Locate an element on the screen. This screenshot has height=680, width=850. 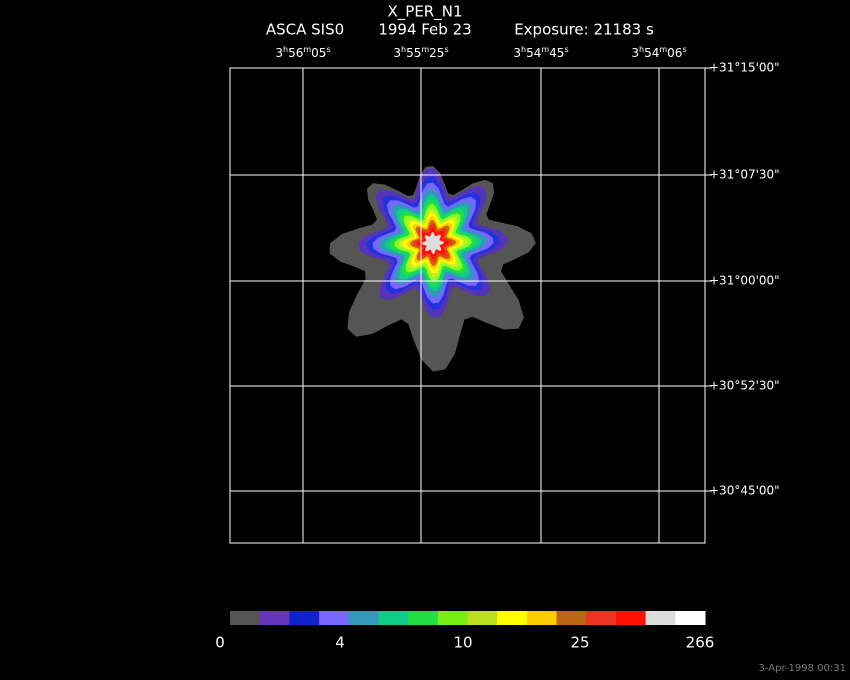
source-image is located at coordinates (432, 268).